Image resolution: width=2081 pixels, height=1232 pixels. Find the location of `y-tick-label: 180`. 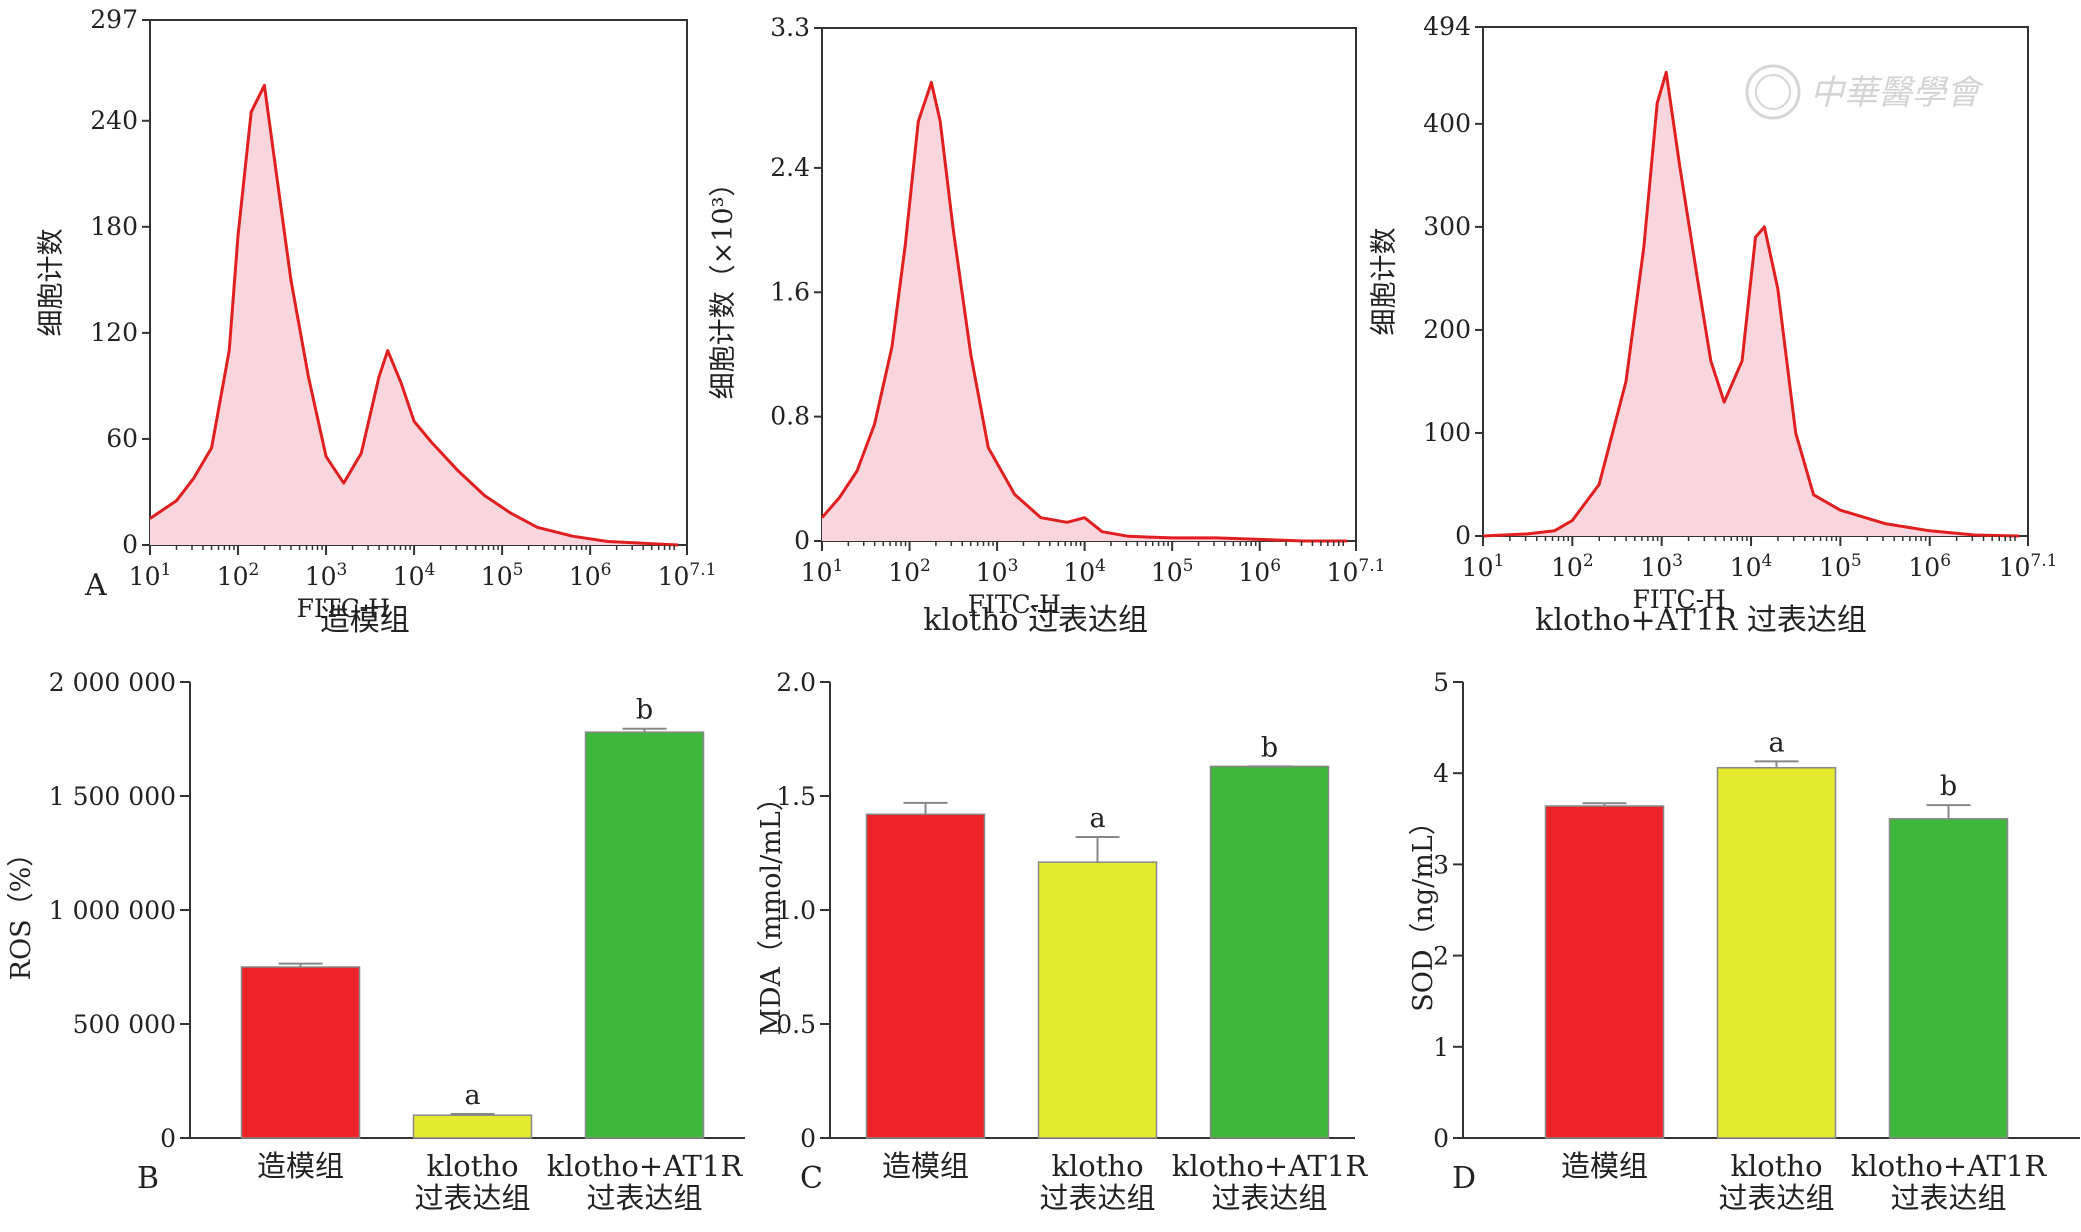

y-tick-label: 180 is located at coordinates (114, 226).